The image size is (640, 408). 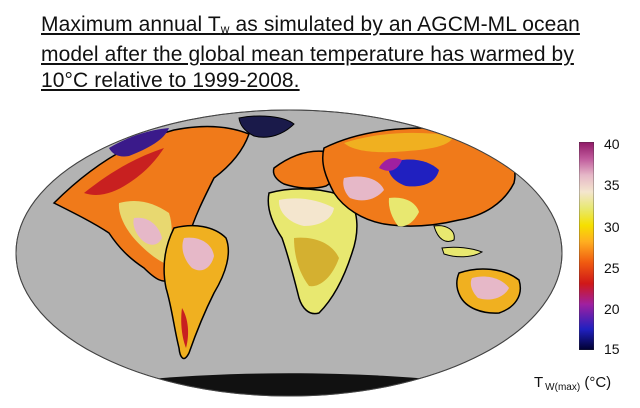 I want to click on colorbar-label-subscript: W(max), so click(x=563, y=387).